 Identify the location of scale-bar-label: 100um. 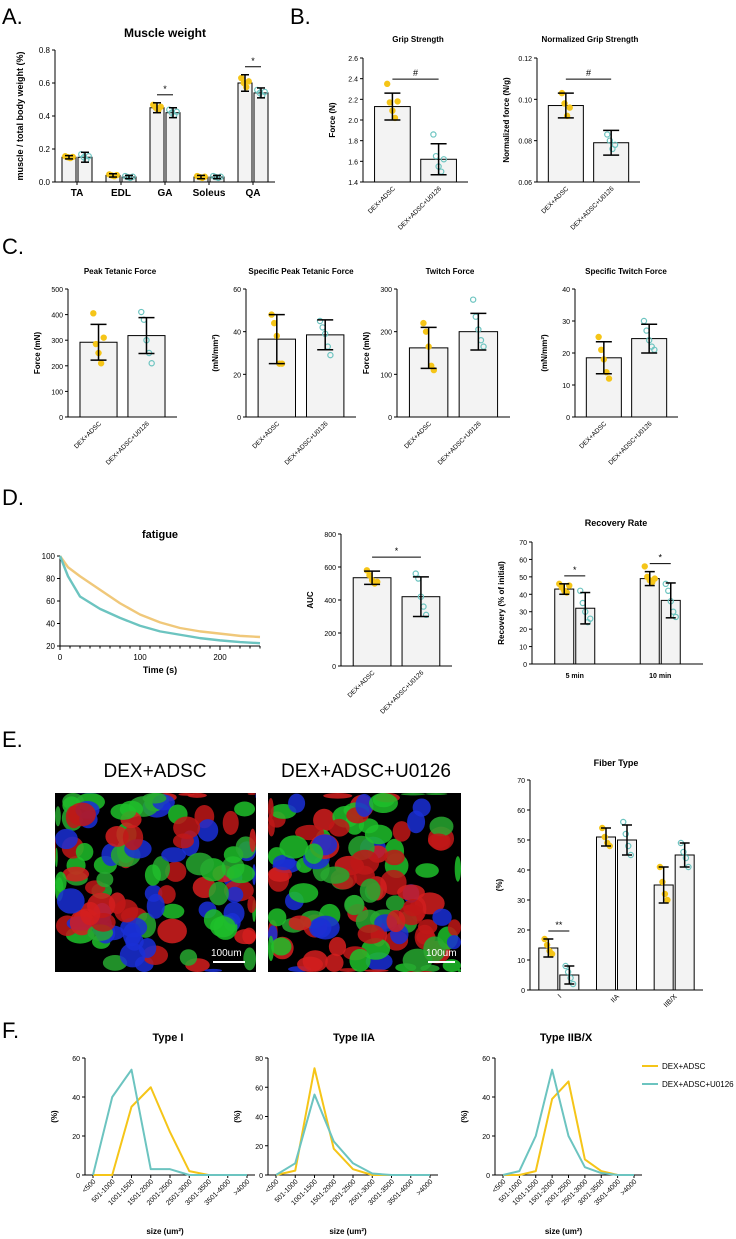
(226, 953).